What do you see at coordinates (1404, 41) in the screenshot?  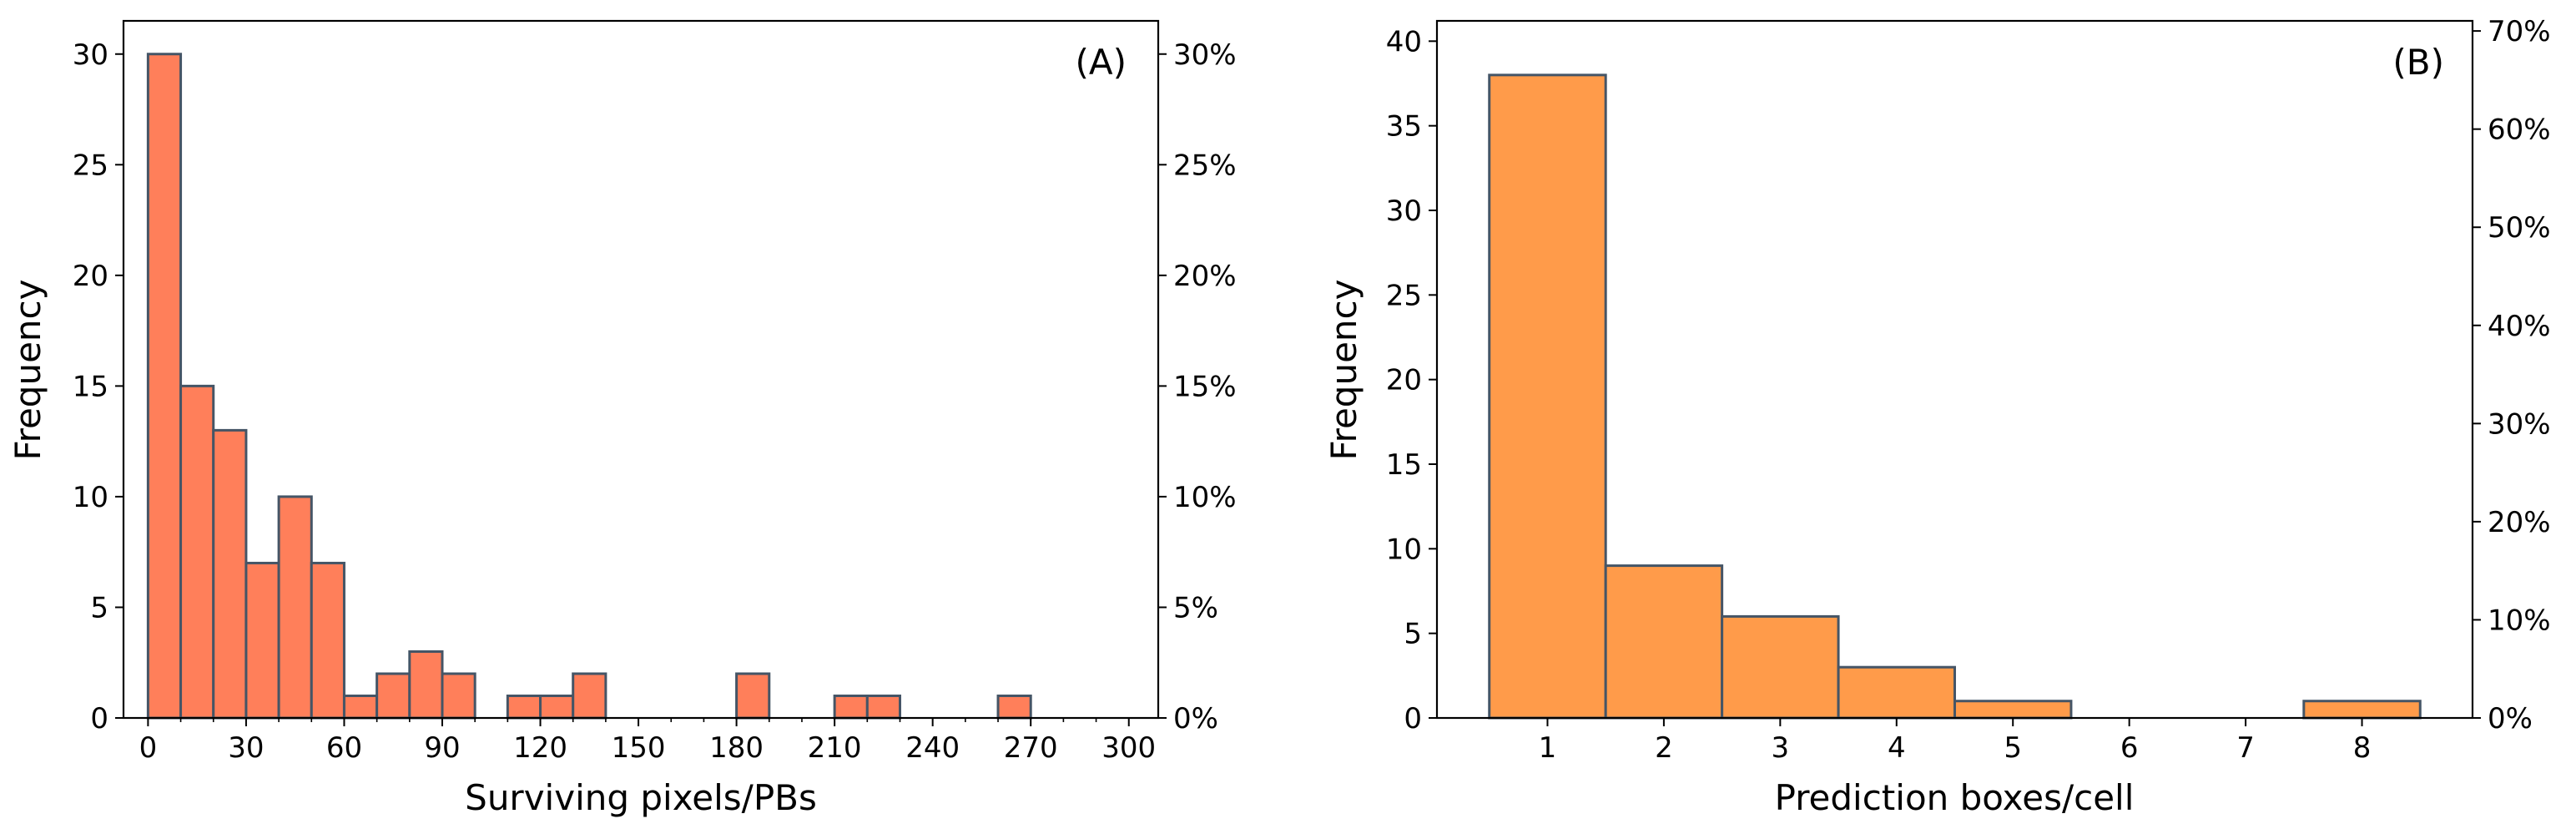 I see `y-tick-label: 40` at bounding box center [1404, 41].